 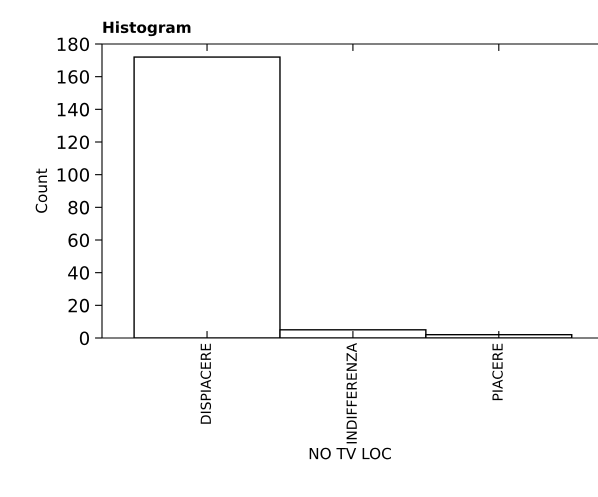 I want to click on y-tick-label: 120, so click(x=73, y=142).